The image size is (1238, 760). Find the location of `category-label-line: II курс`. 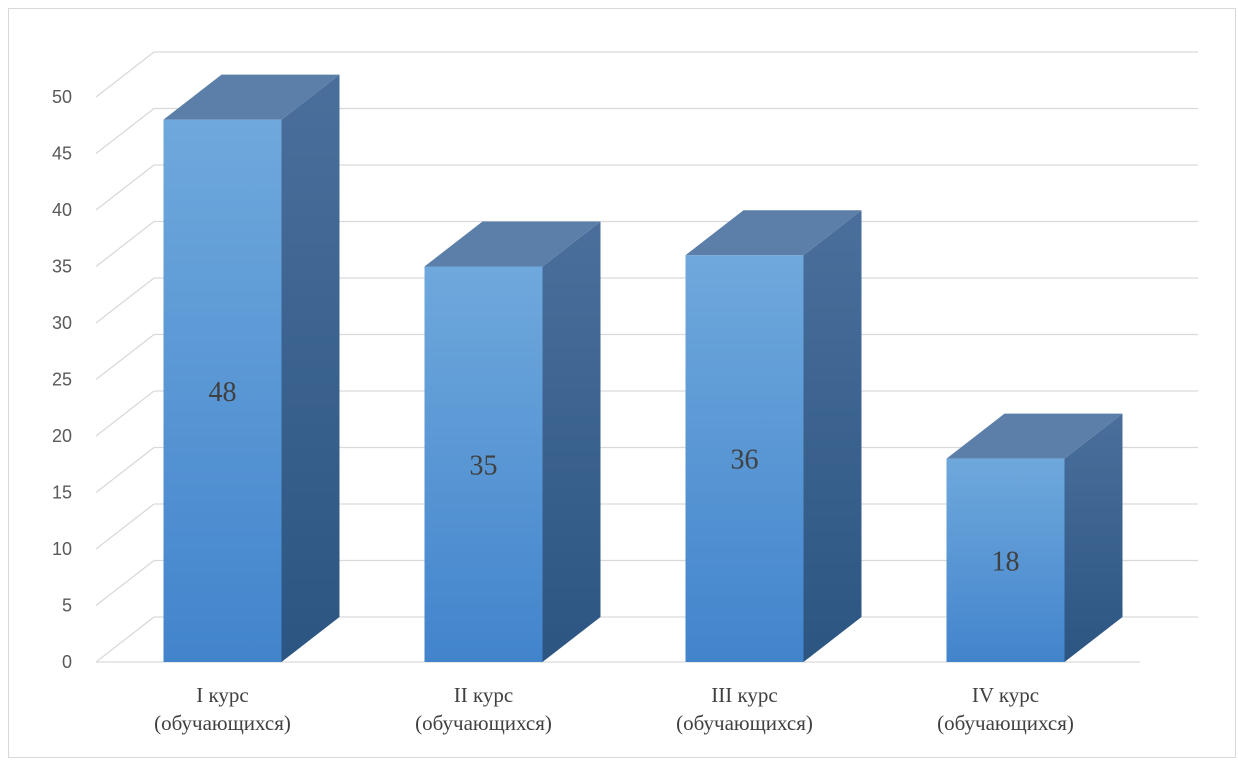

category-label-line: II курс is located at coordinates (483, 695).